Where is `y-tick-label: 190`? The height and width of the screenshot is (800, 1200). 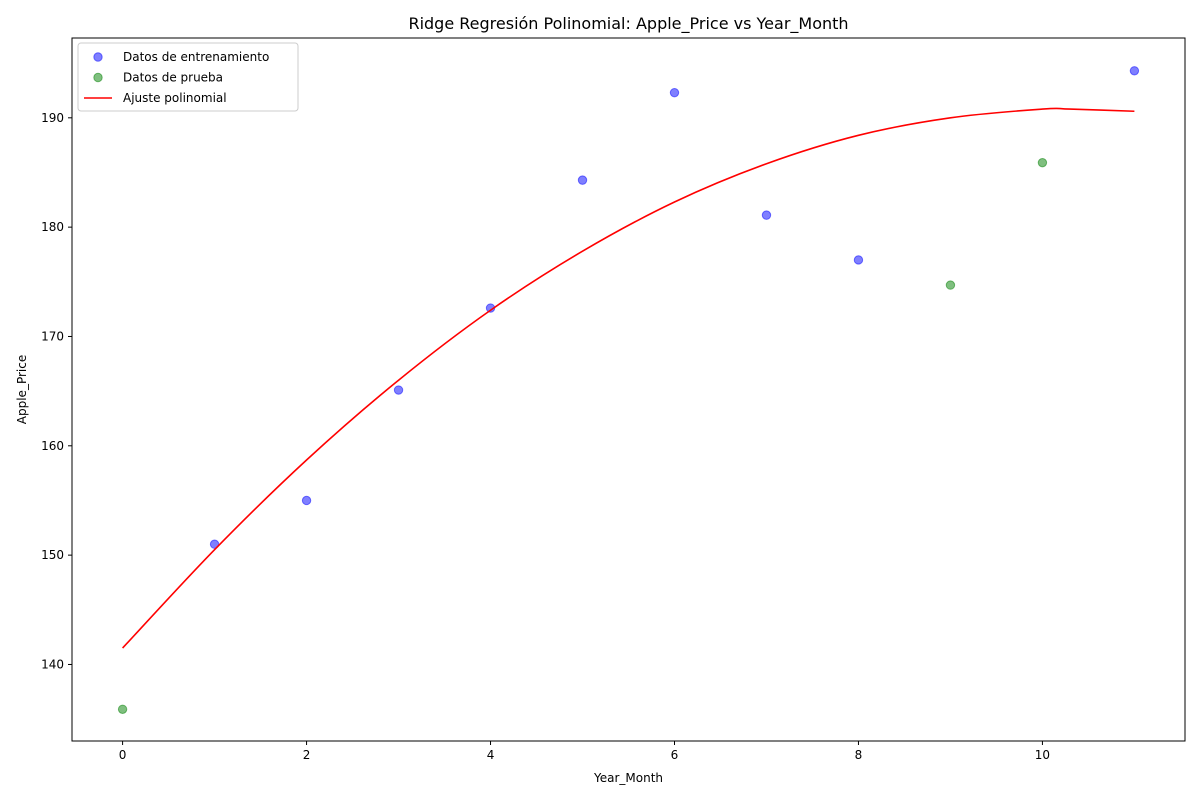 y-tick-label: 190 is located at coordinates (52, 118).